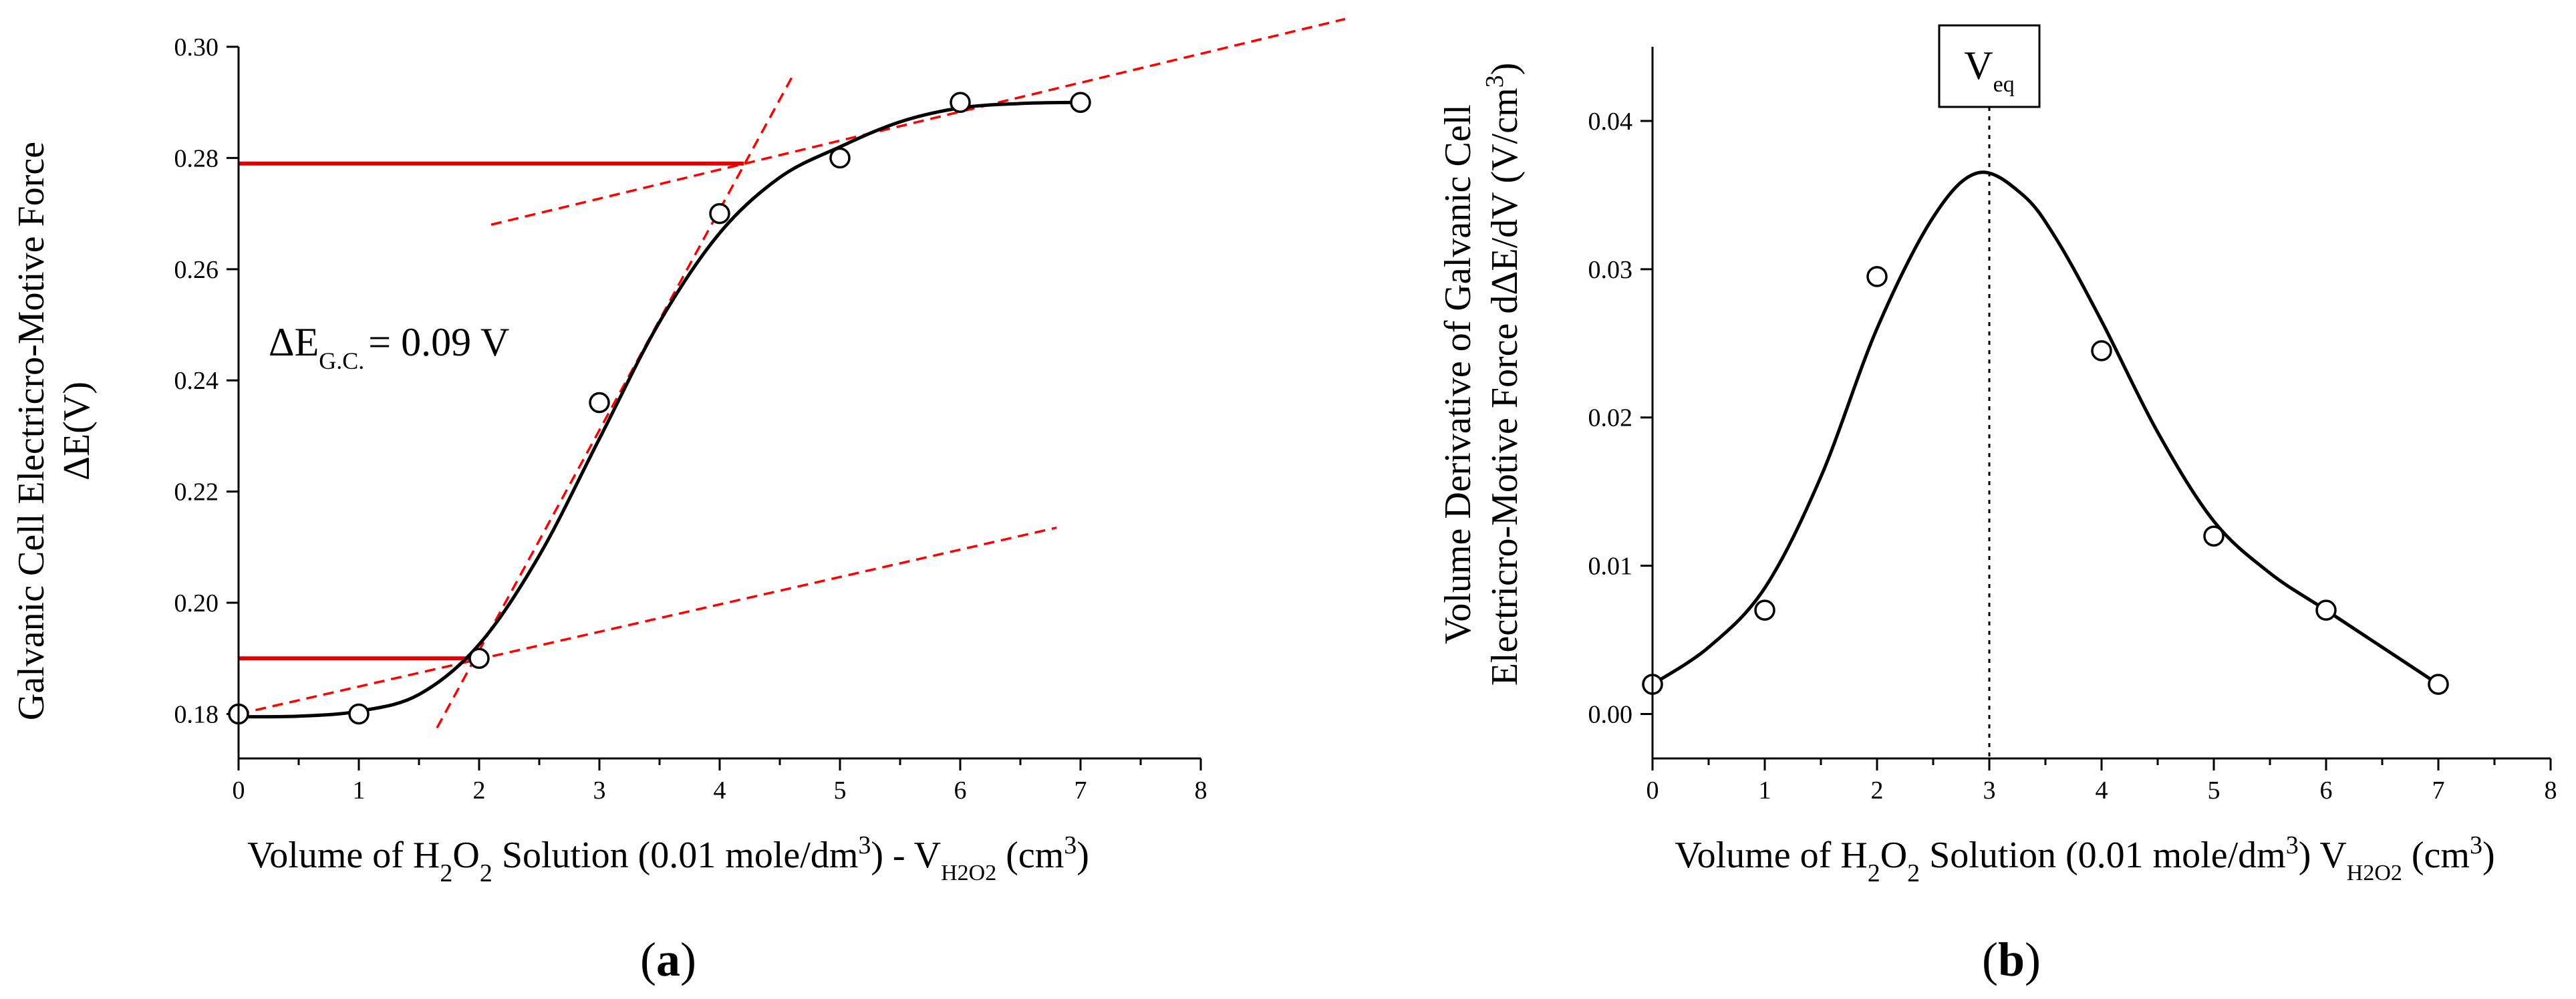  Describe the element at coordinates (1503, 374) in the screenshot. I see `panel-b-y-title-line2: Electricro-Motive Force dΔE/dV (V/cm3)` at that location.